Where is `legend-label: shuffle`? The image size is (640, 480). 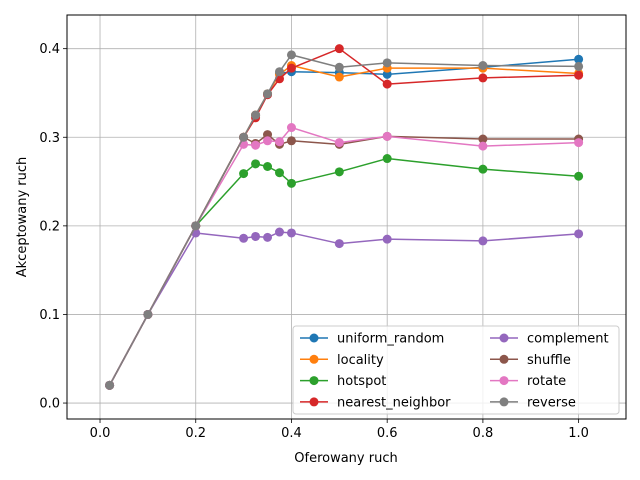
legend-label: shuffle is located at coordinates (549, 360).